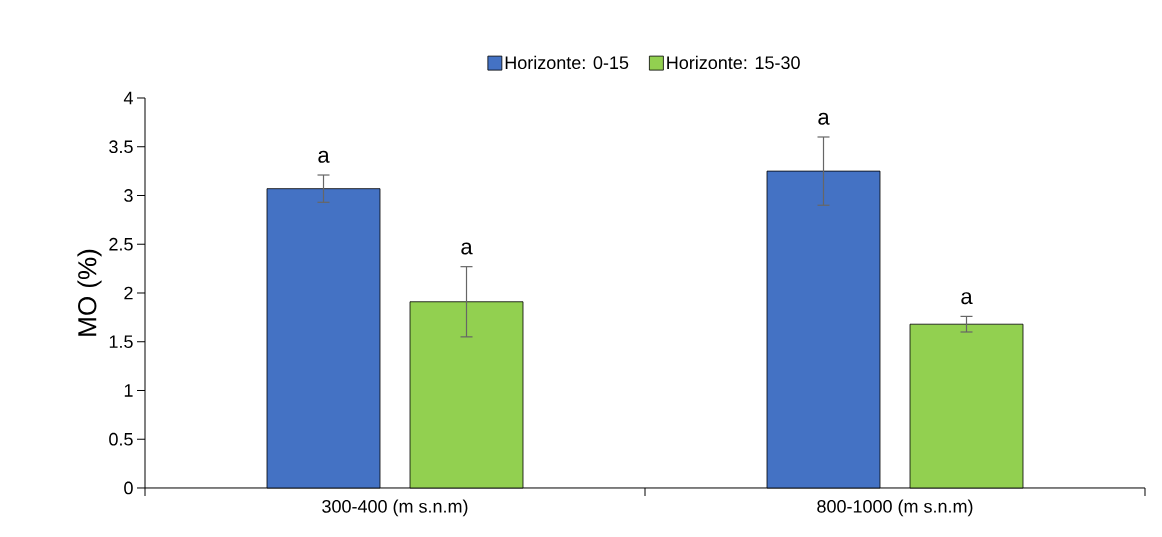 The height and width of the screenshot is (537, 1162). Describe the element at coordinates (128, 195) in the screenshot. I see `y-tick-label: 3` at that location.